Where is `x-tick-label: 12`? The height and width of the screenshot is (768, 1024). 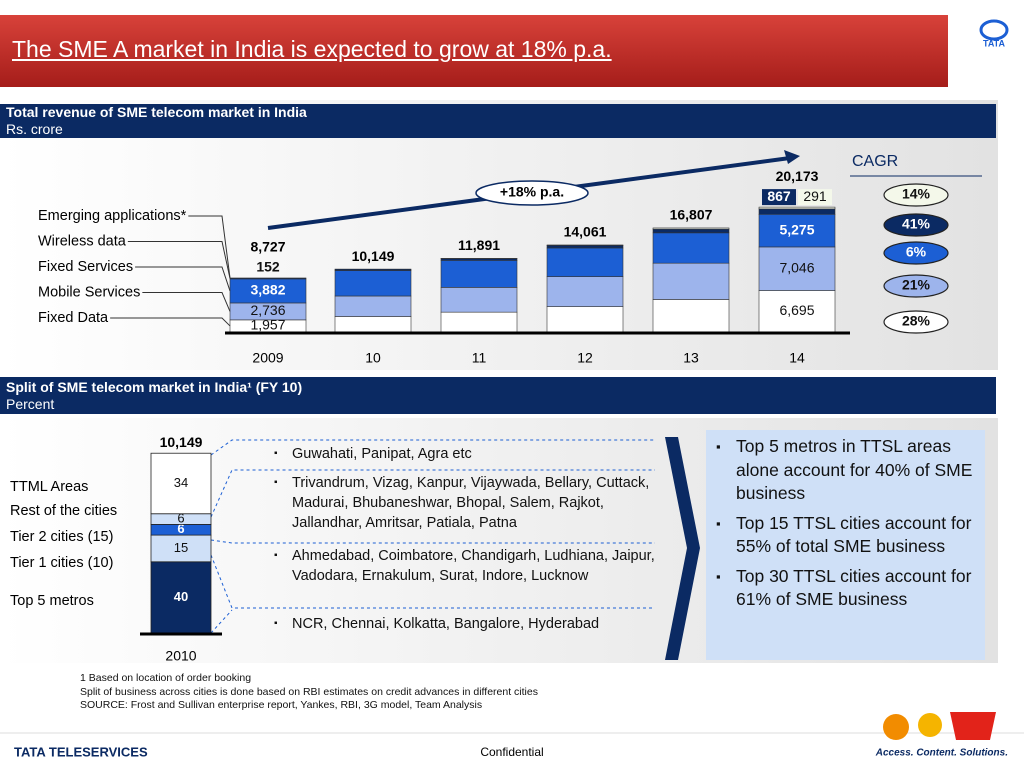 x-tick-label: 12 is located at coordinates (585, 358).